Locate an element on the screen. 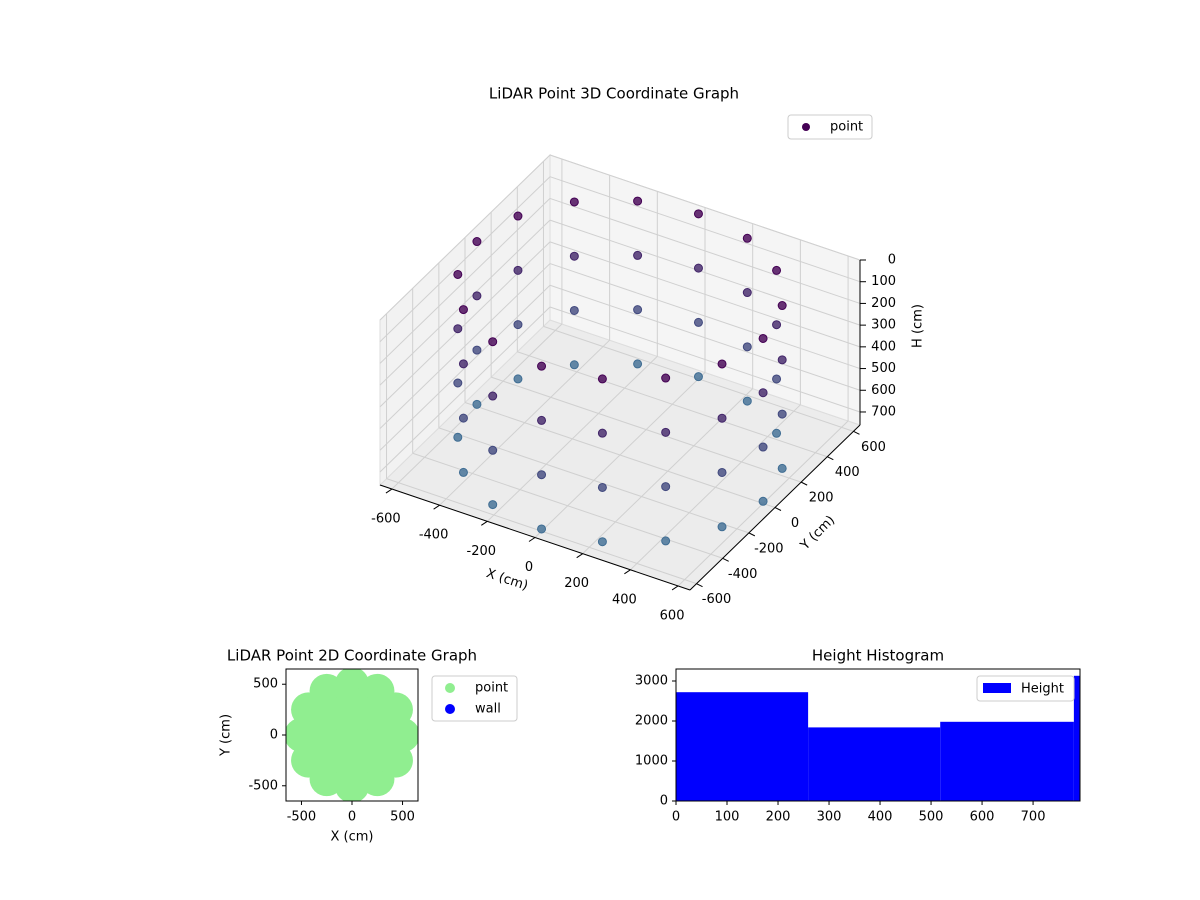 Image resolution: width=1200 pixels, height=900 pixels. y-tick-label: 1000 is located at coordinates (651, 761).